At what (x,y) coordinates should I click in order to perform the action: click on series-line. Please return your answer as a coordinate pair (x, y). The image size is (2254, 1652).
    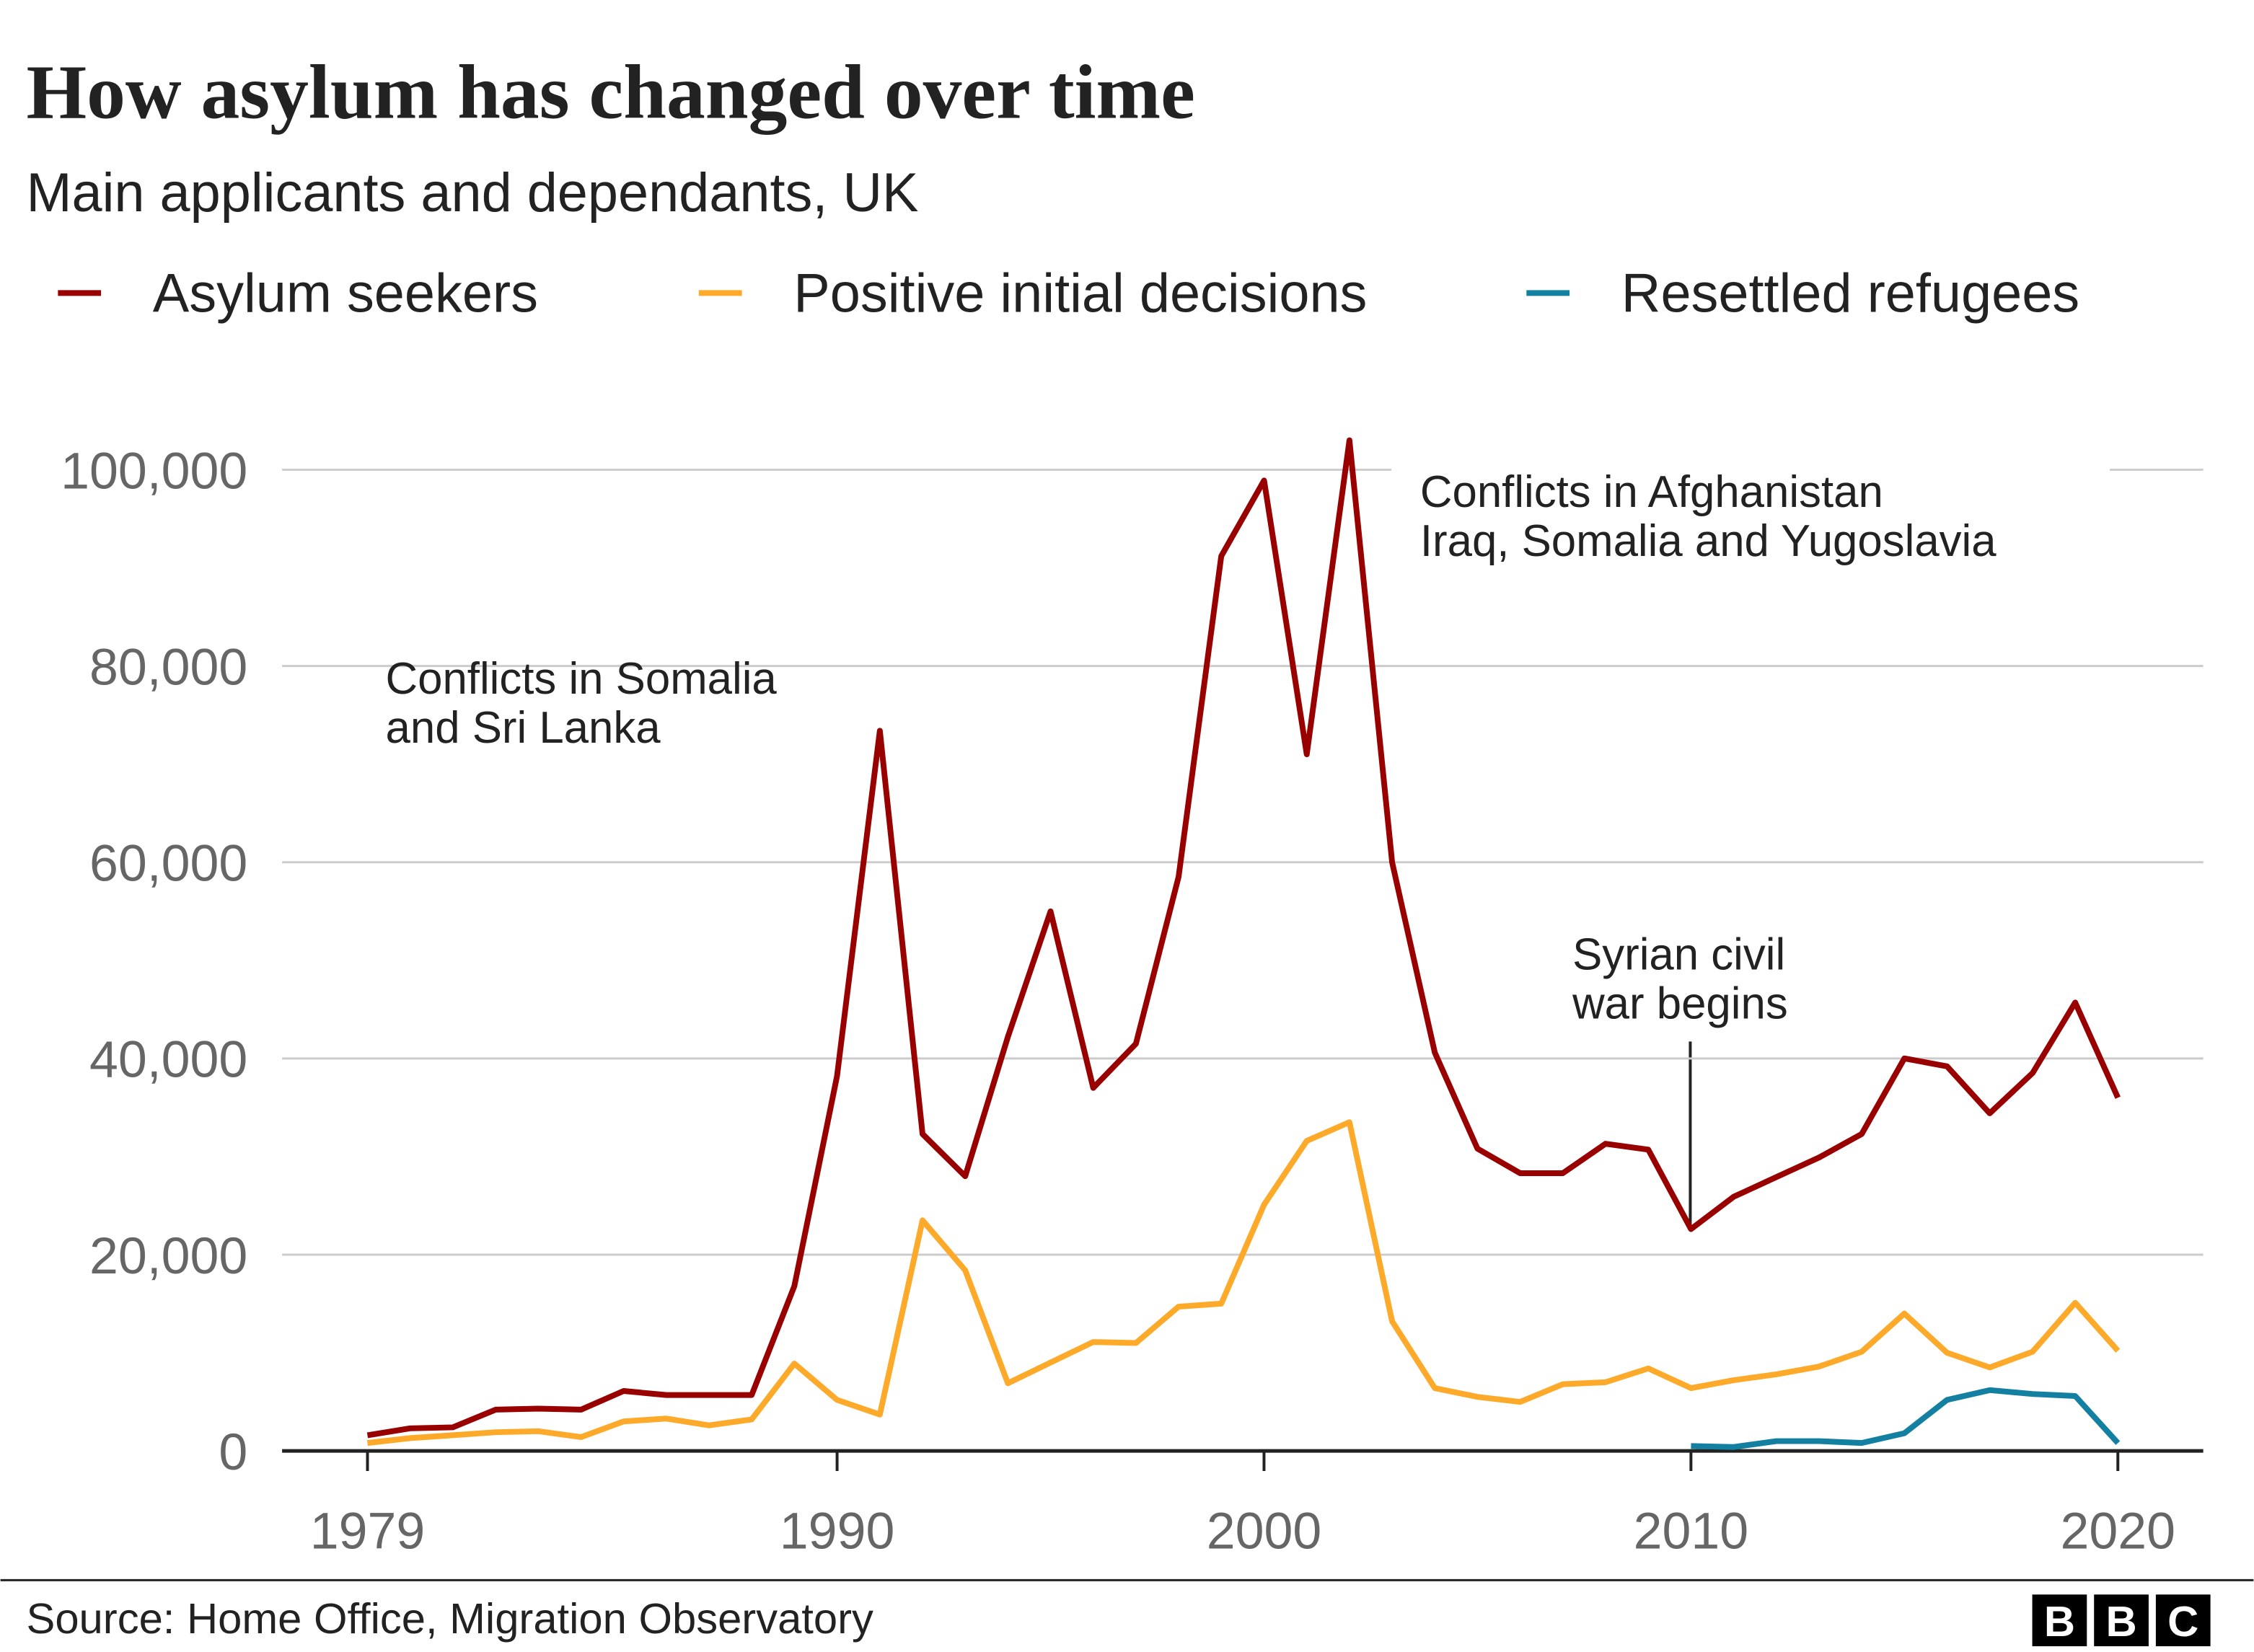
    Looking at the image, I should click on (1906, 1418).